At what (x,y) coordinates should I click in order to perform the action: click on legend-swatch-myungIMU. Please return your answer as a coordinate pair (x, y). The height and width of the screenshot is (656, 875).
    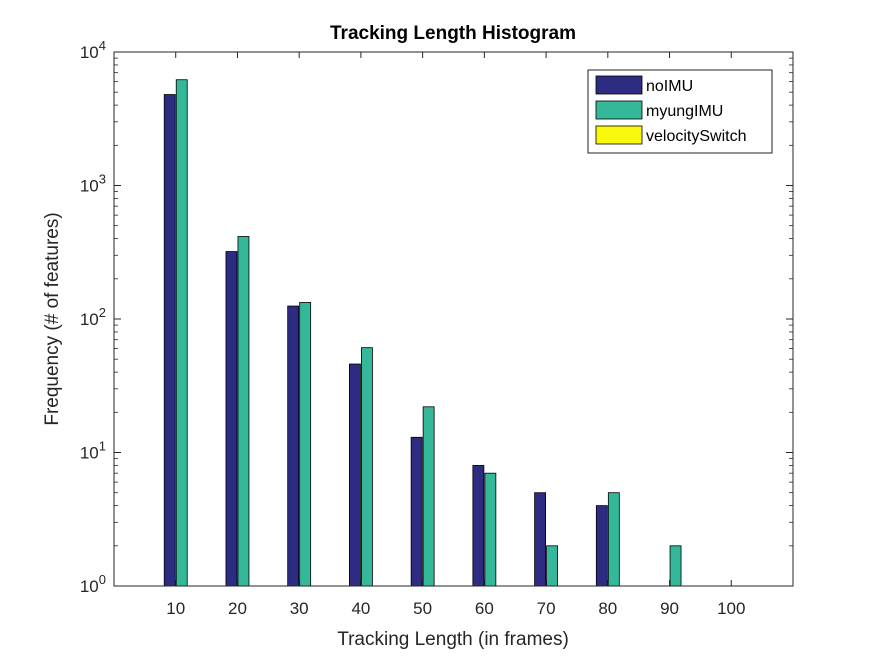
    Looking at the image, I should click on (619, 110).